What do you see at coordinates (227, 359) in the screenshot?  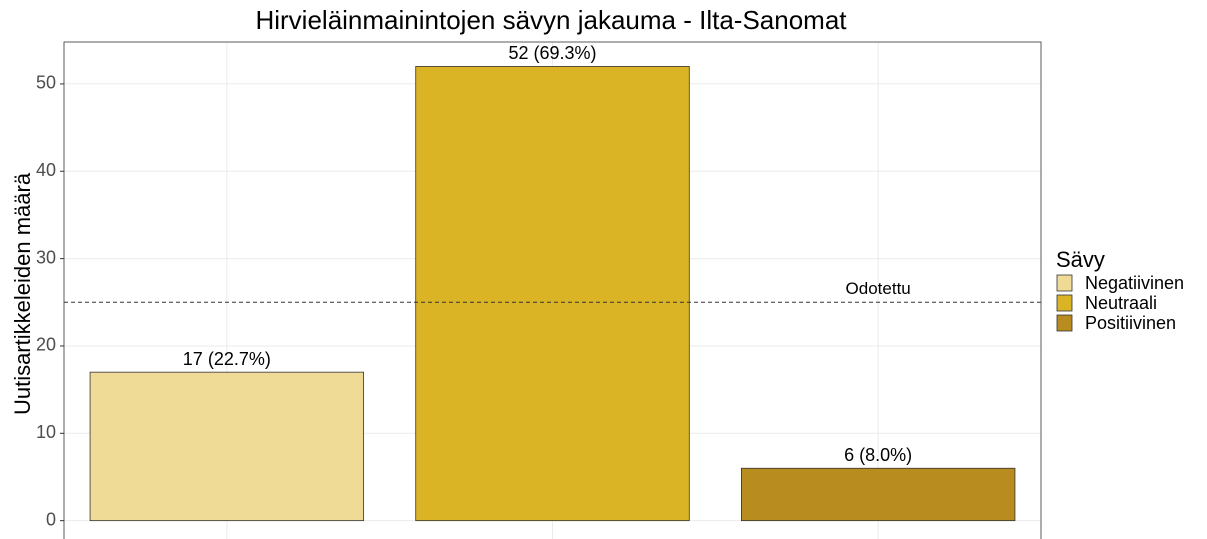 I see `data-label: 17 (22.7%)` at bounding box center [227, 359].